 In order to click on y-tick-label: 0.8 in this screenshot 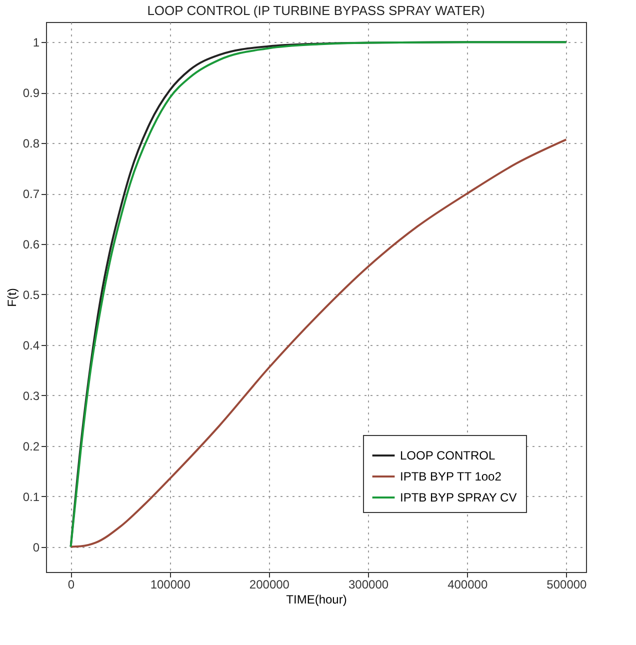, I will do `click(31, 143)`.